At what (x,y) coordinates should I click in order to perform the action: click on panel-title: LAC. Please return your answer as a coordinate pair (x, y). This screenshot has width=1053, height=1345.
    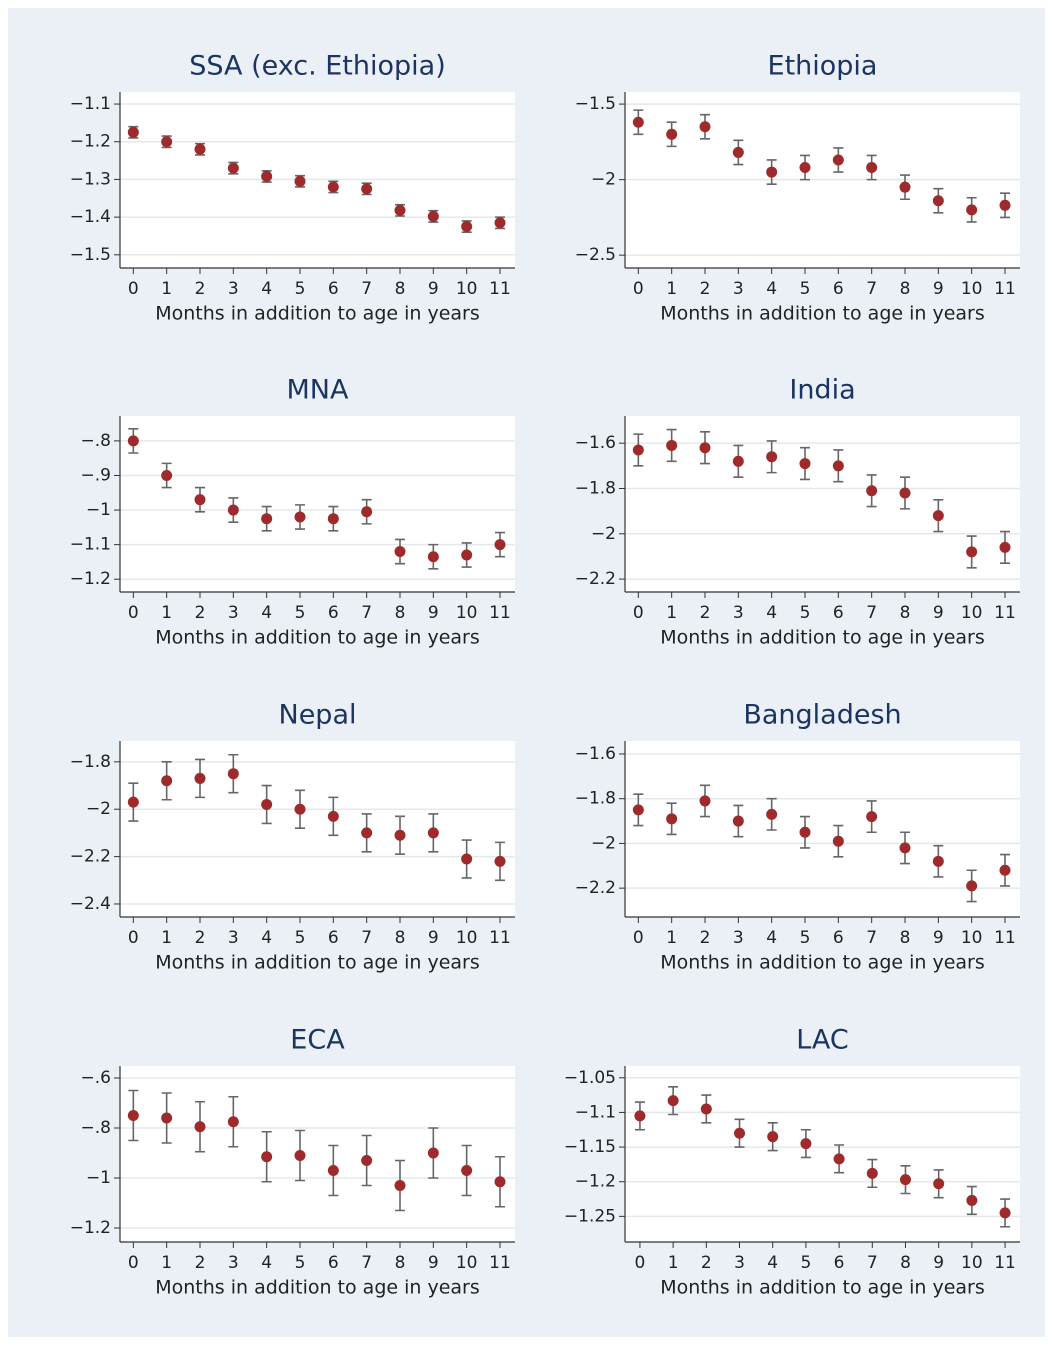
    Looking at the image, I should click on (822, 1040).